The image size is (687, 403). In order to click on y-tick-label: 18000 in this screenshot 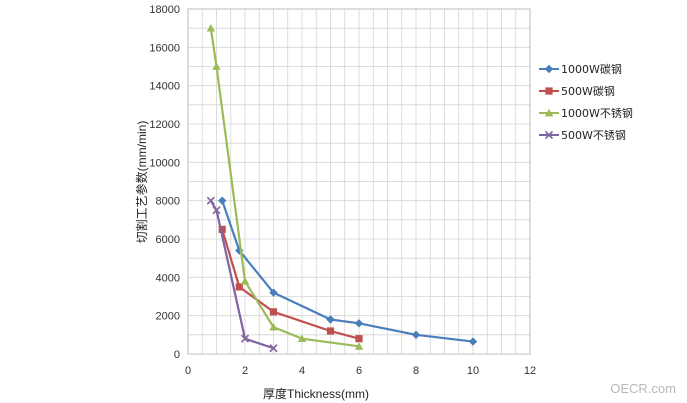, I will do `click(164, 10)`.